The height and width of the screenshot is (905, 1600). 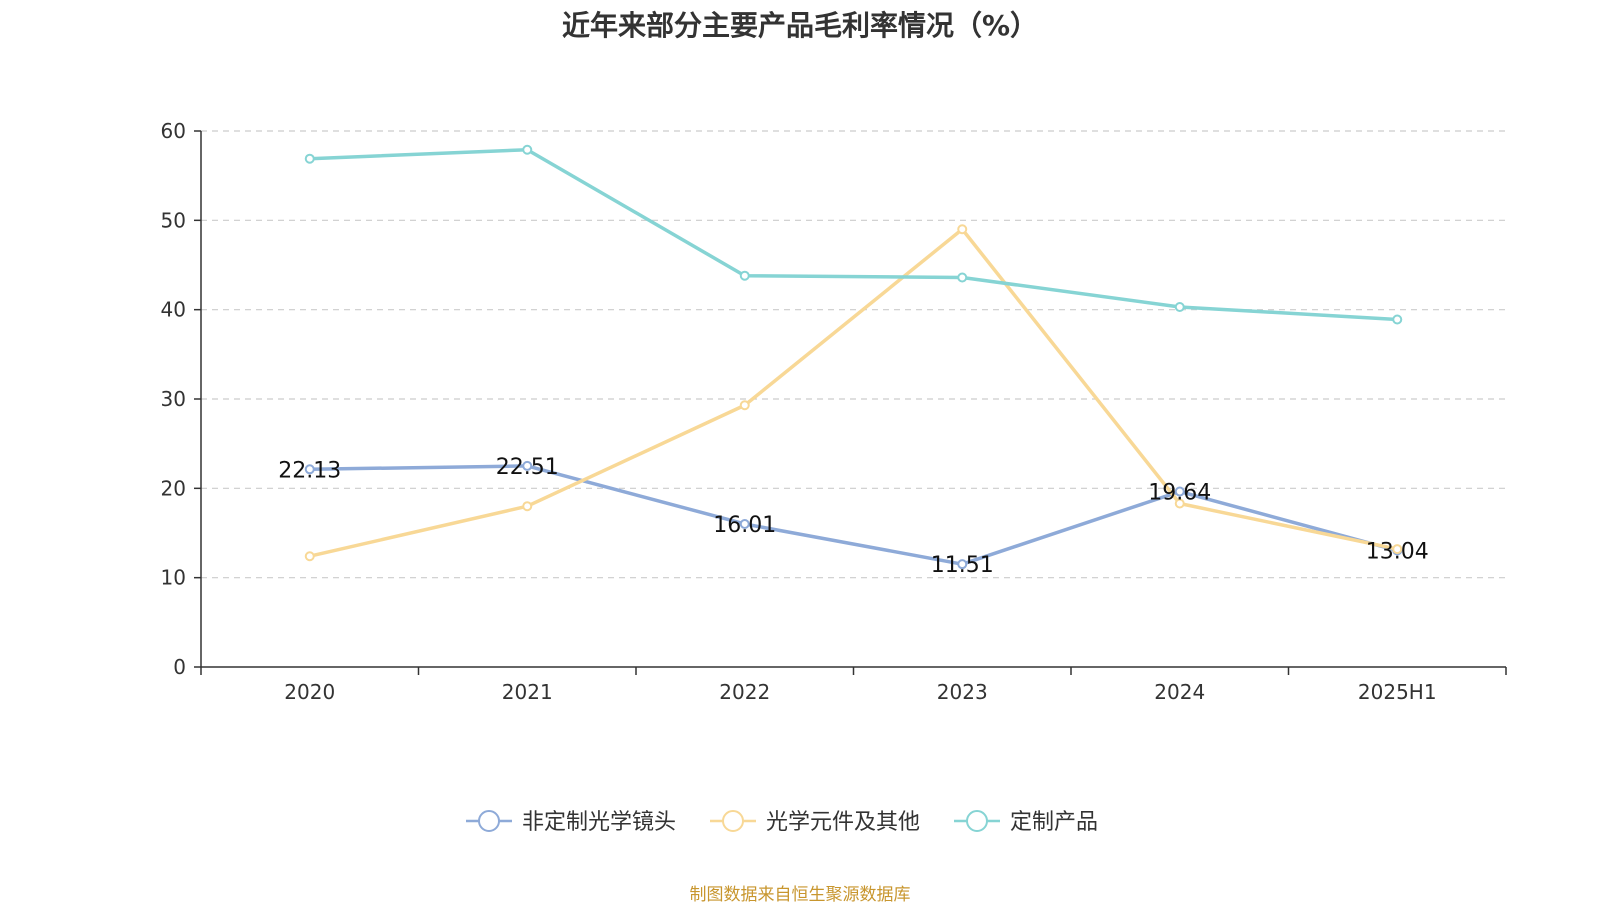 What do you see at coordinates (843, 822) in the screenshot?
I see `legend-label: 光学元件及其他` at bounding box center [843, 822].